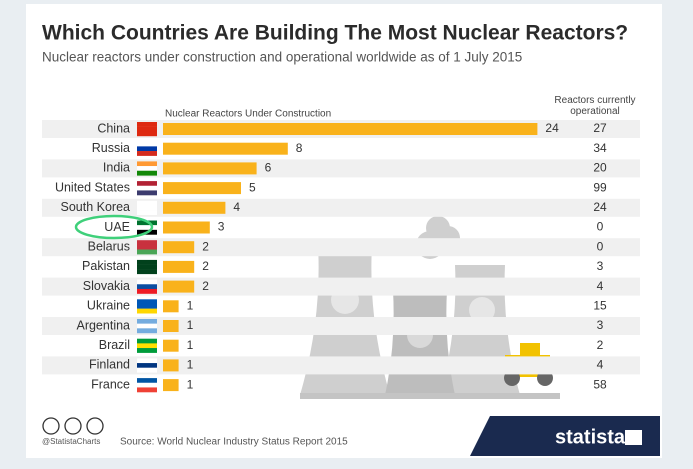 This screenshot has width=693, height=469. I want to click on column-header: Nuclear Reactors Under Construction, so click(248, 114).